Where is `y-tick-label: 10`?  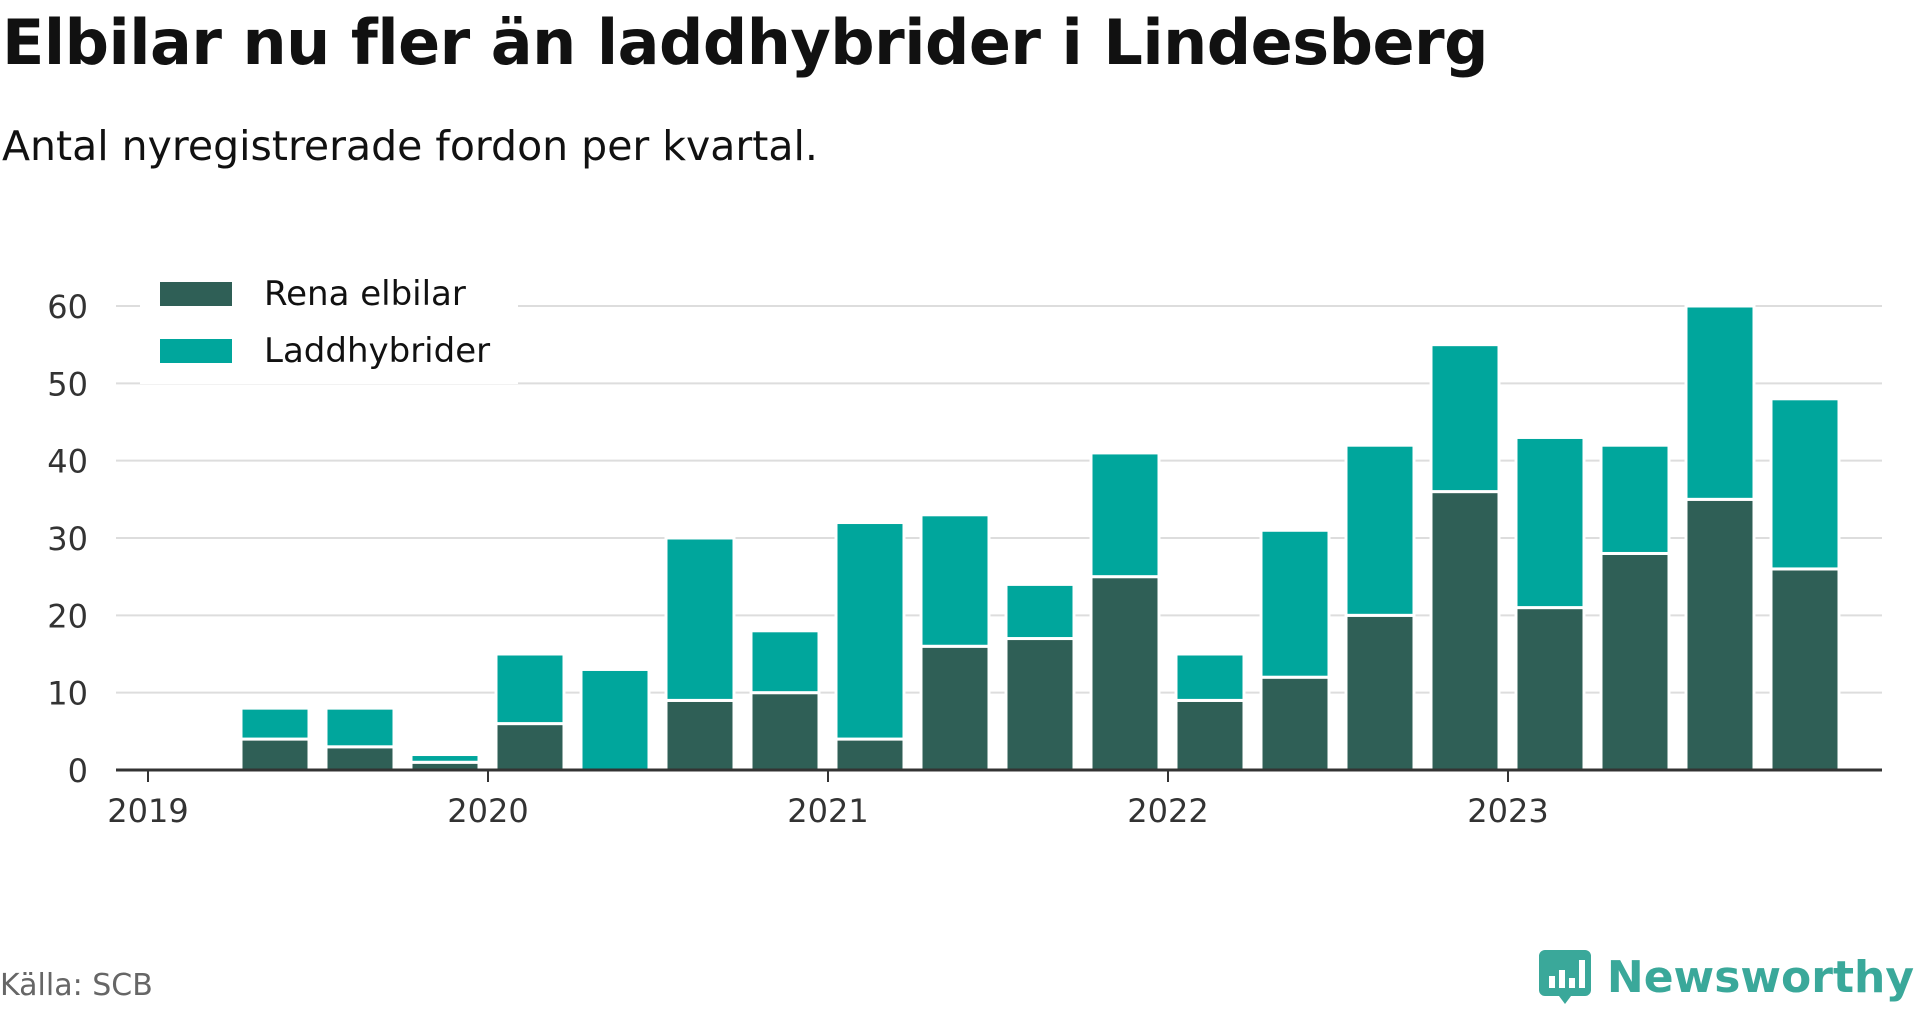 y-tick-label: 10 is located at coordinates (67, 694).